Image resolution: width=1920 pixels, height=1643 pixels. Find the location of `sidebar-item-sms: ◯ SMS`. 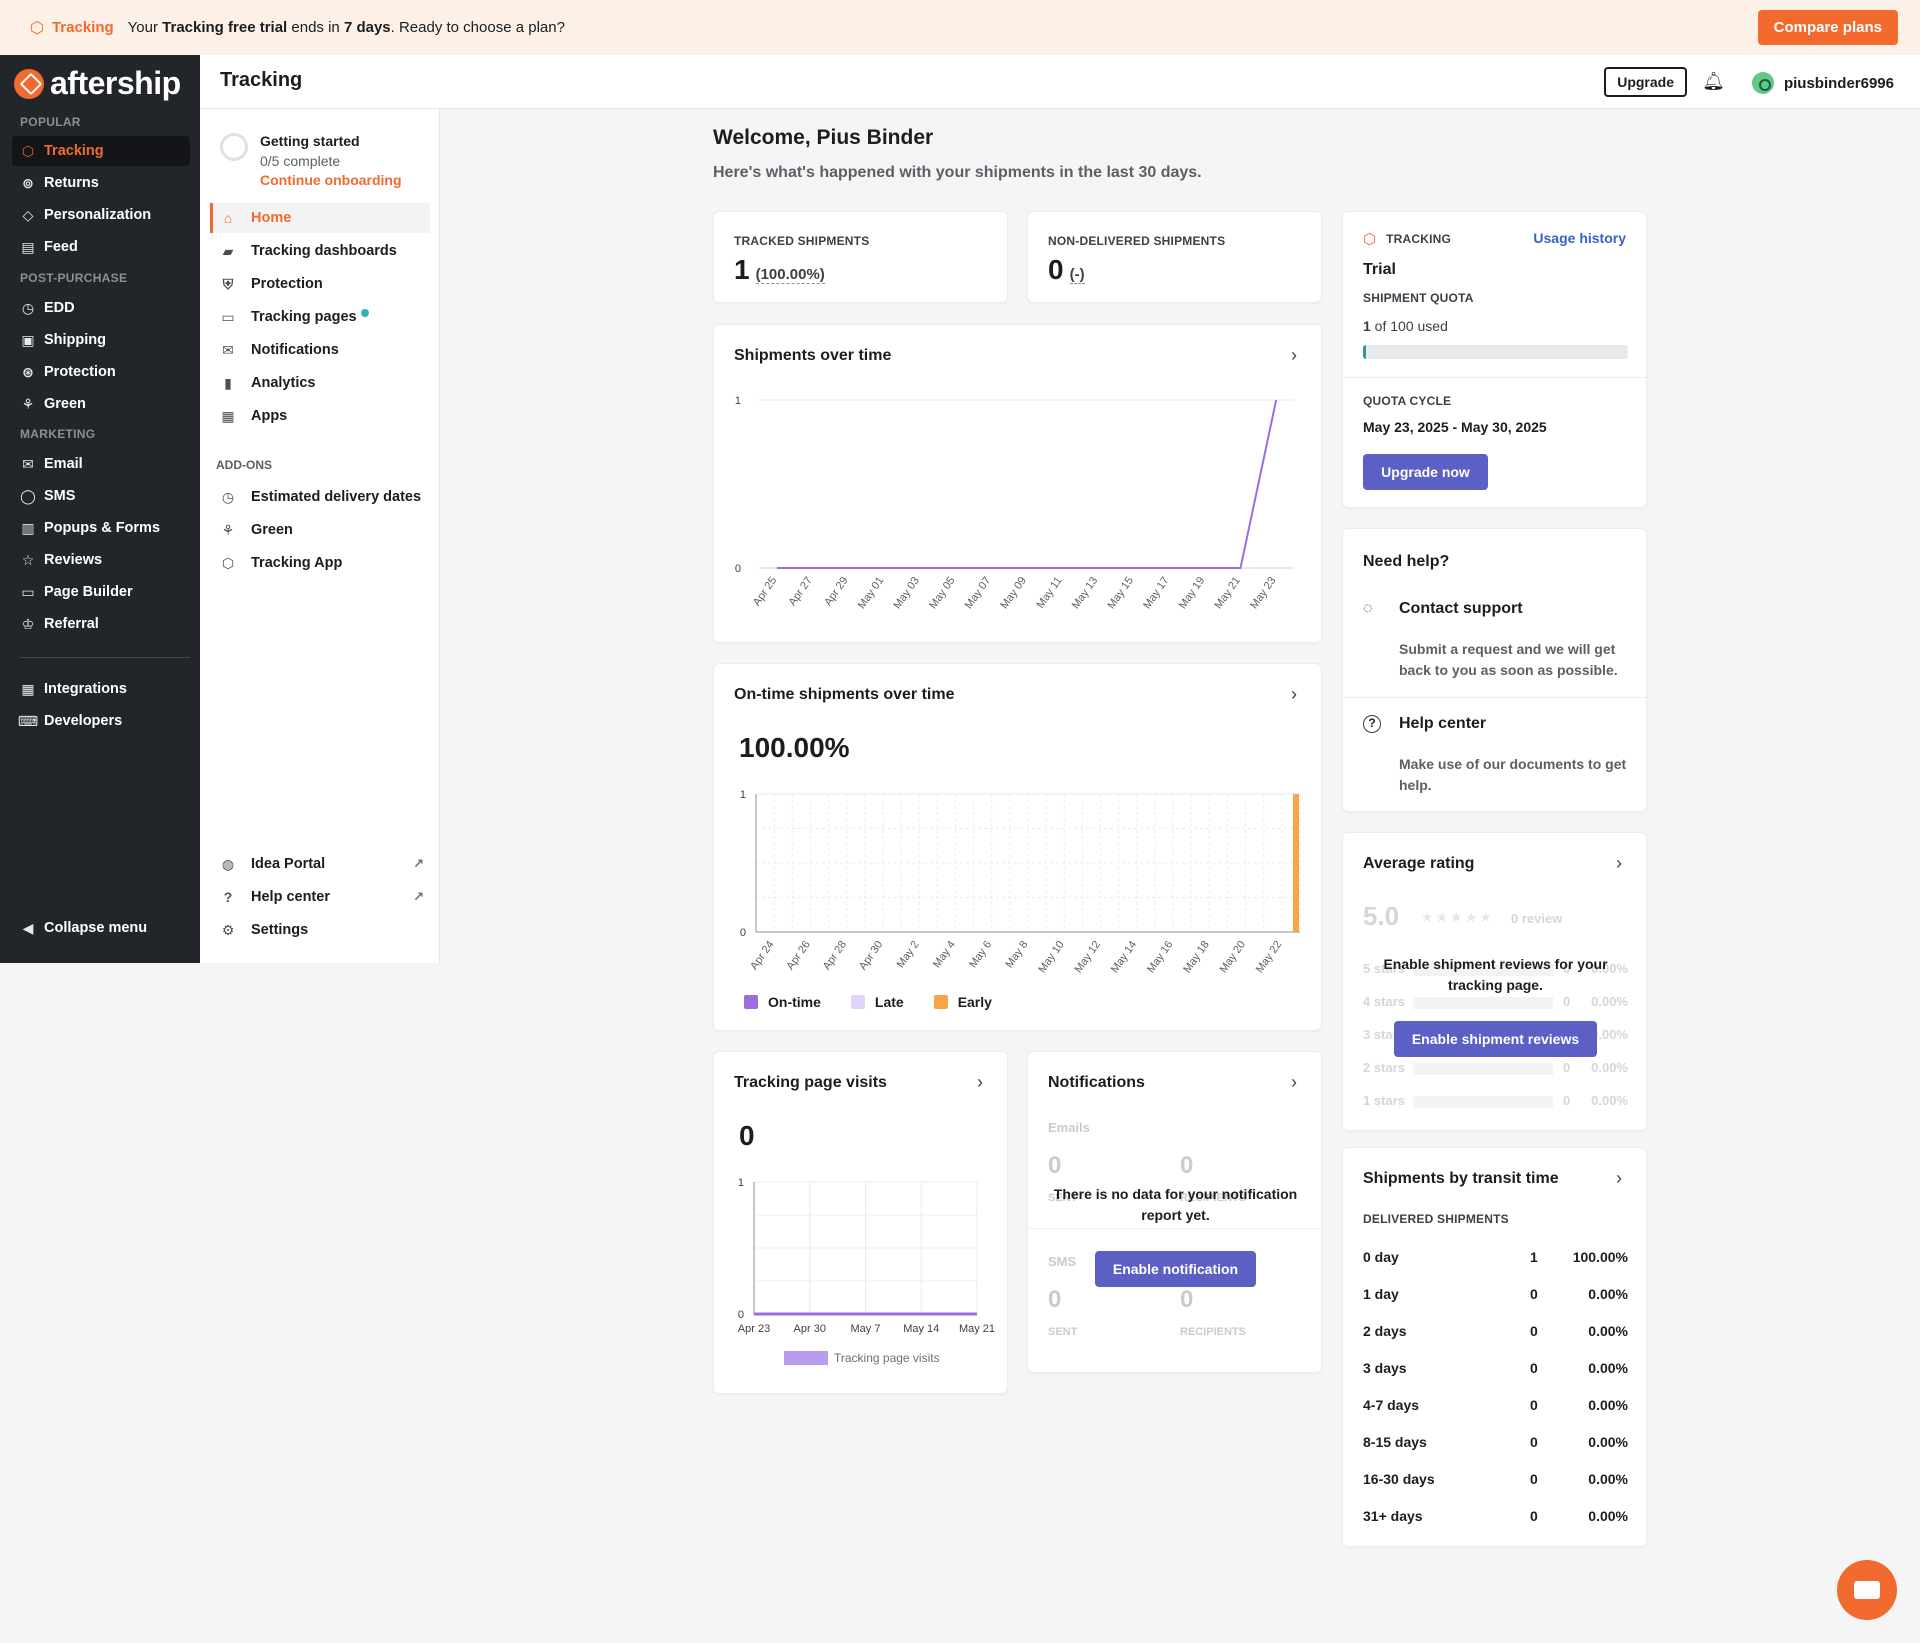

sidebar-item-sms: ◯ SMS is located at coordinates (48, 496).